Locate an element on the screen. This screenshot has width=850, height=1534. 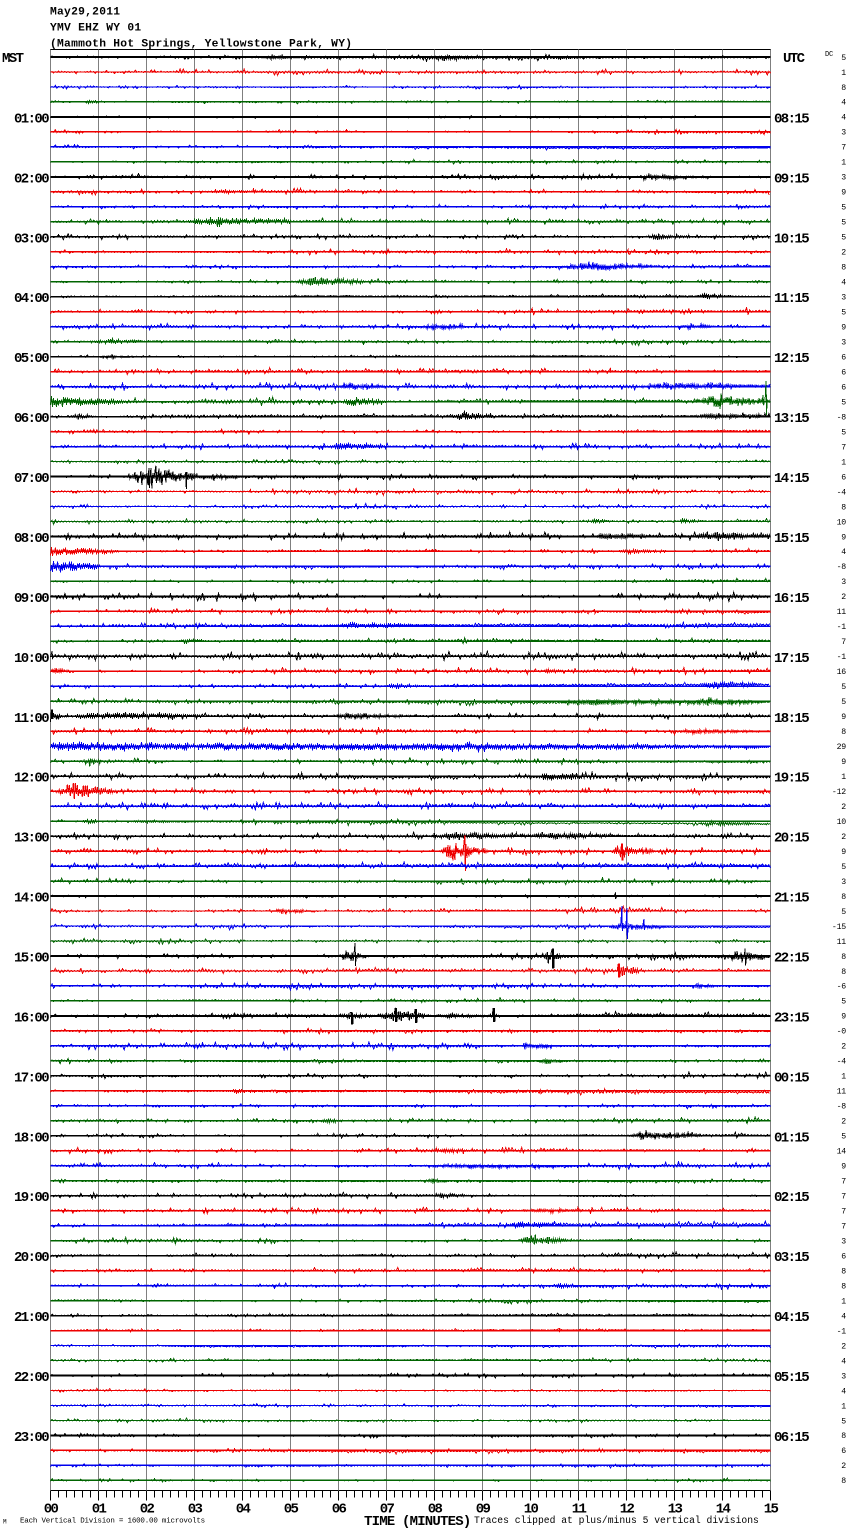
svg-text: 03 is located at coordinates (195, 1510).